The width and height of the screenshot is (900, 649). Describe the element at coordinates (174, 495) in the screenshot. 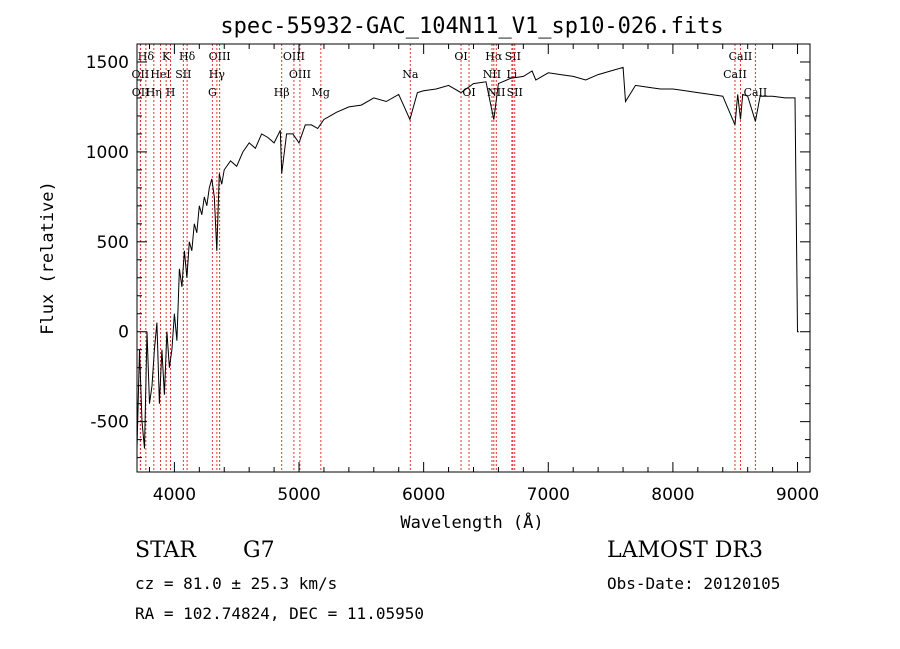

I see `x-tick-label: 4000` at that location.